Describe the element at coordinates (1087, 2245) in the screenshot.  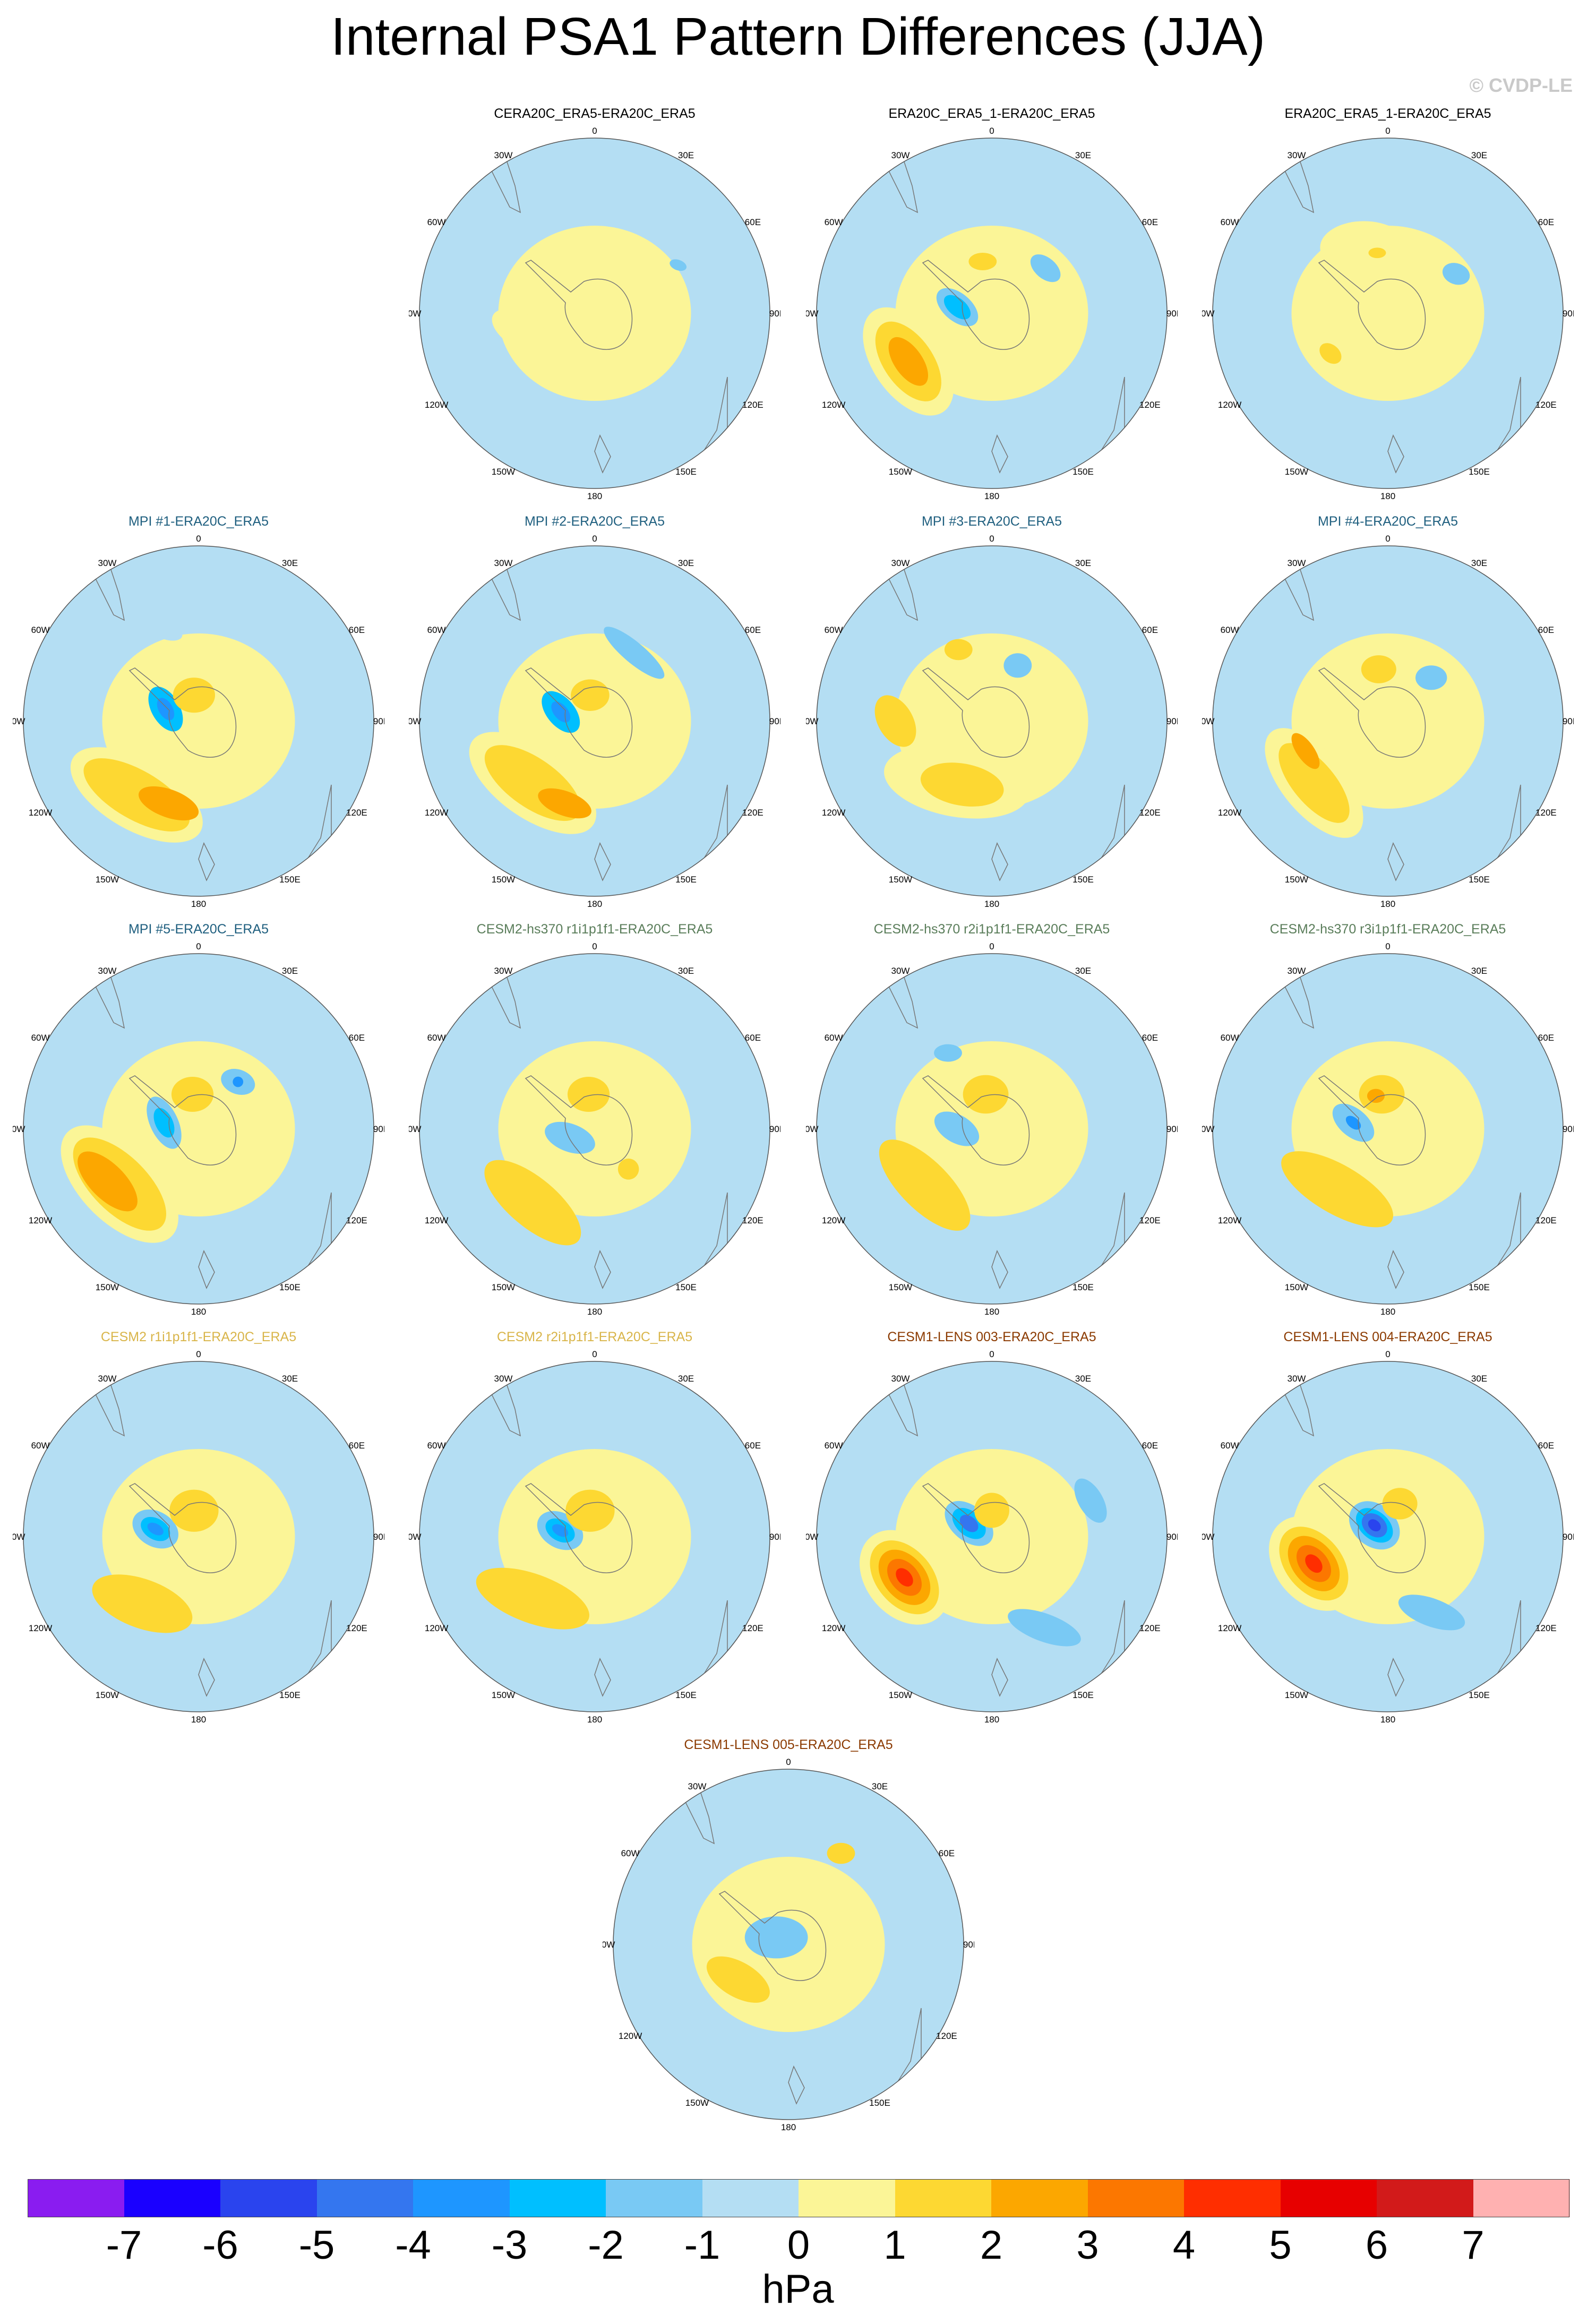
I see `colorbar-tick-label: 3` at that location.